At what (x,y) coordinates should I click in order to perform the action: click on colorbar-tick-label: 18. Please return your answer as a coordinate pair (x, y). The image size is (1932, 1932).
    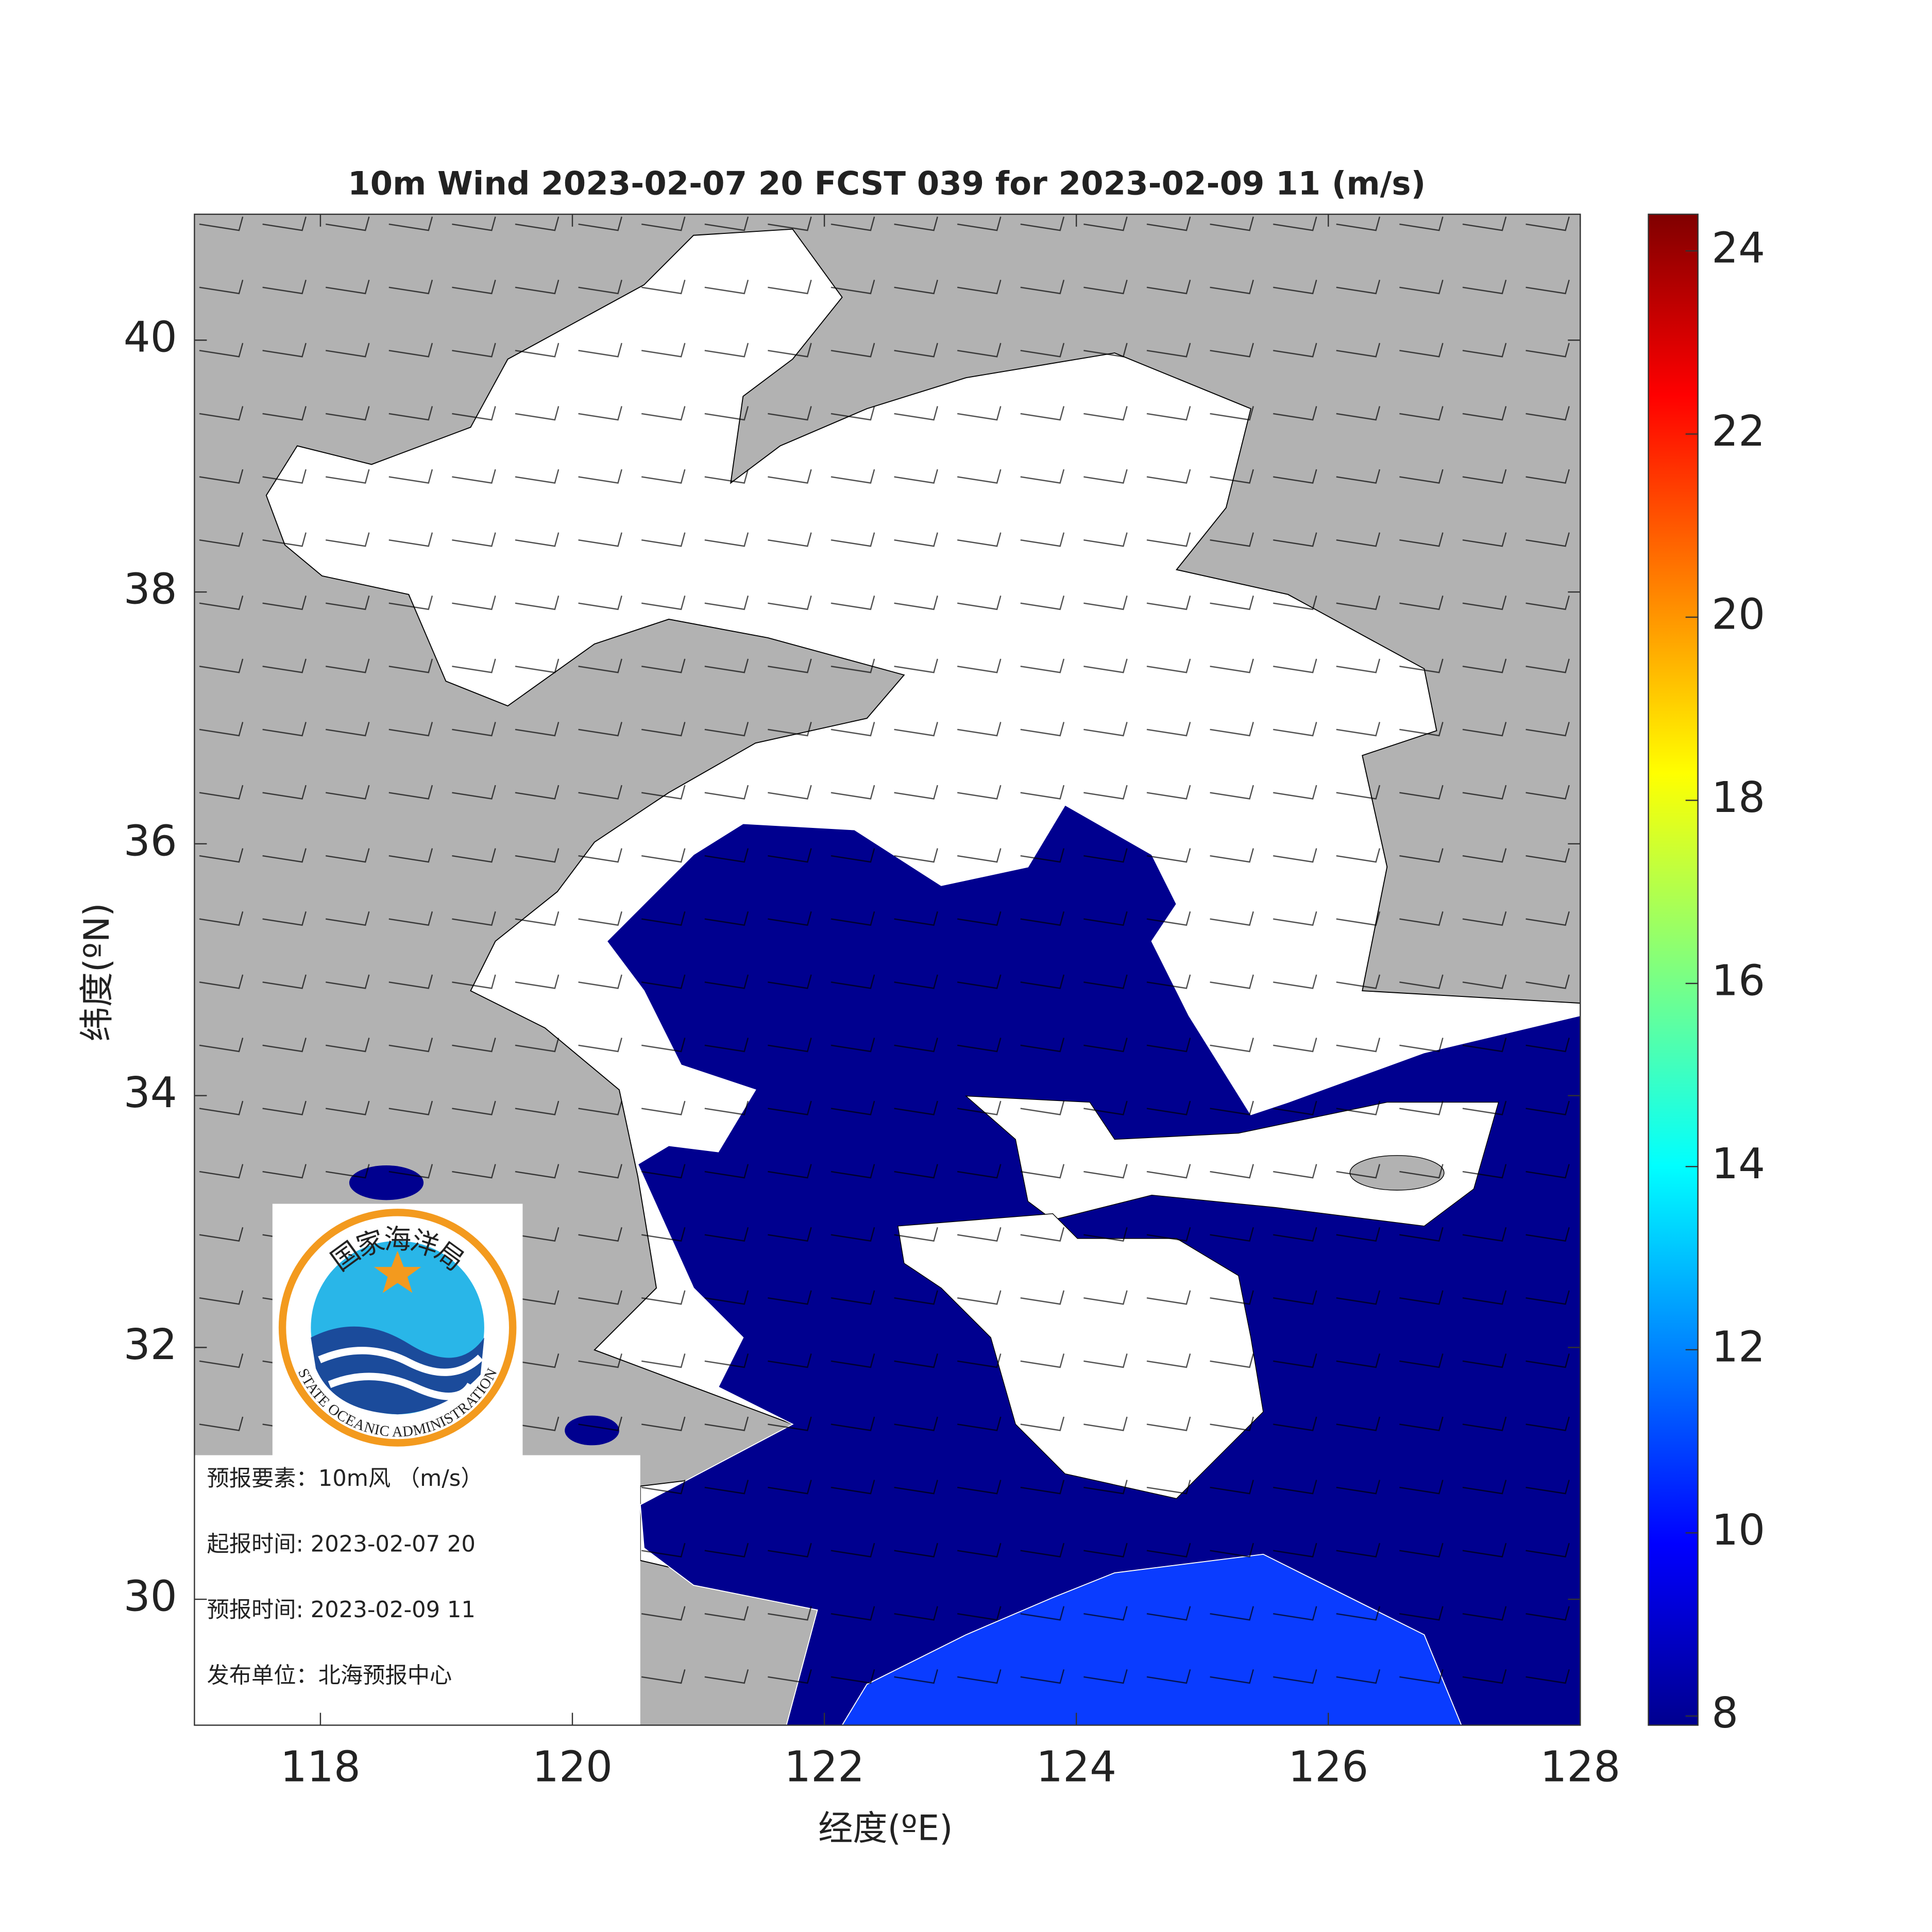
    Looking at the image, I should click on (1738, 797).